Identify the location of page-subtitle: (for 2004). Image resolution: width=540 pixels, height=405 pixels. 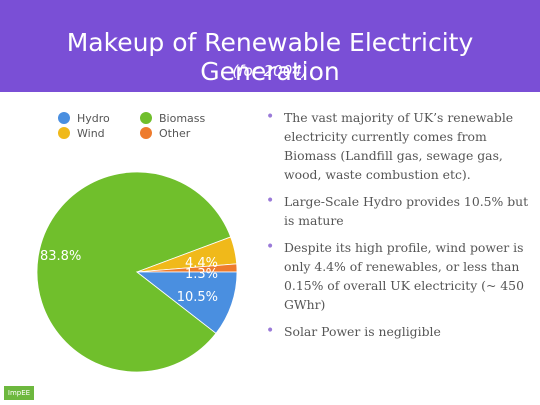
(270, 71).